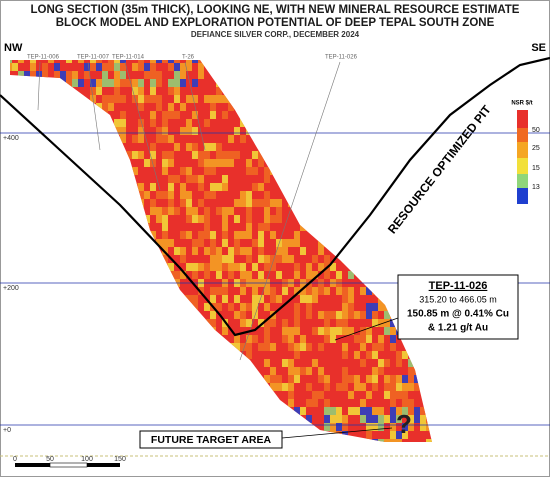  What do you see at coordinates (67, 465) in the screenshot?
I see `scale-bar` at bounding box center [67, 465].